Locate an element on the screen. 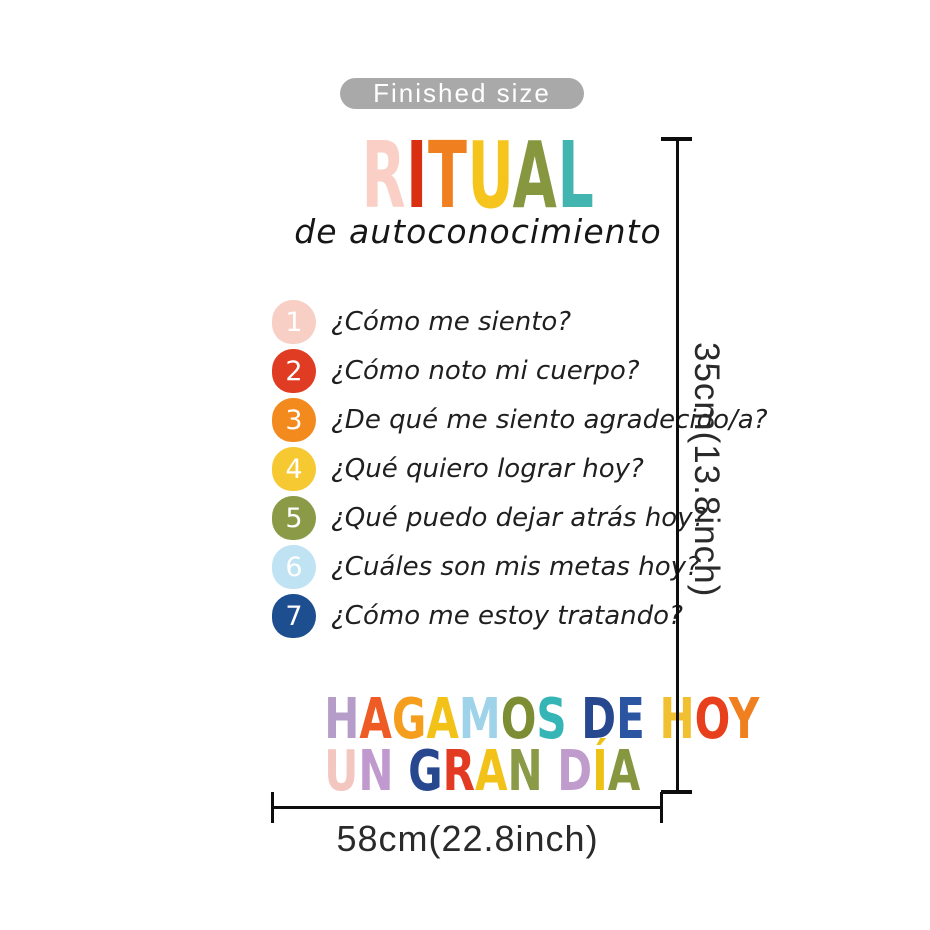  finished-size-badge: Finished size is located at coordinates (462, 93).